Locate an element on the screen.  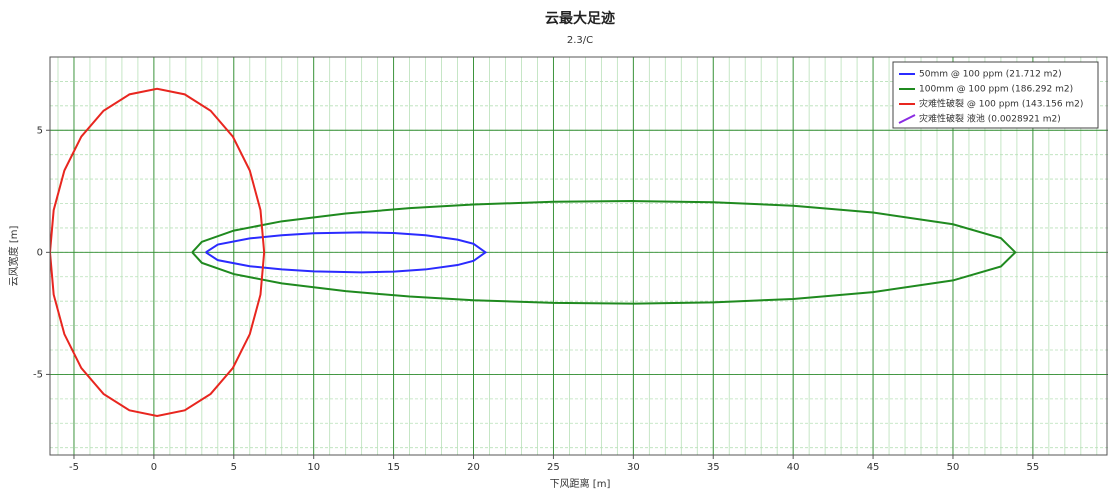
x-tick-label: 0 is located at coordinates (154, 467).